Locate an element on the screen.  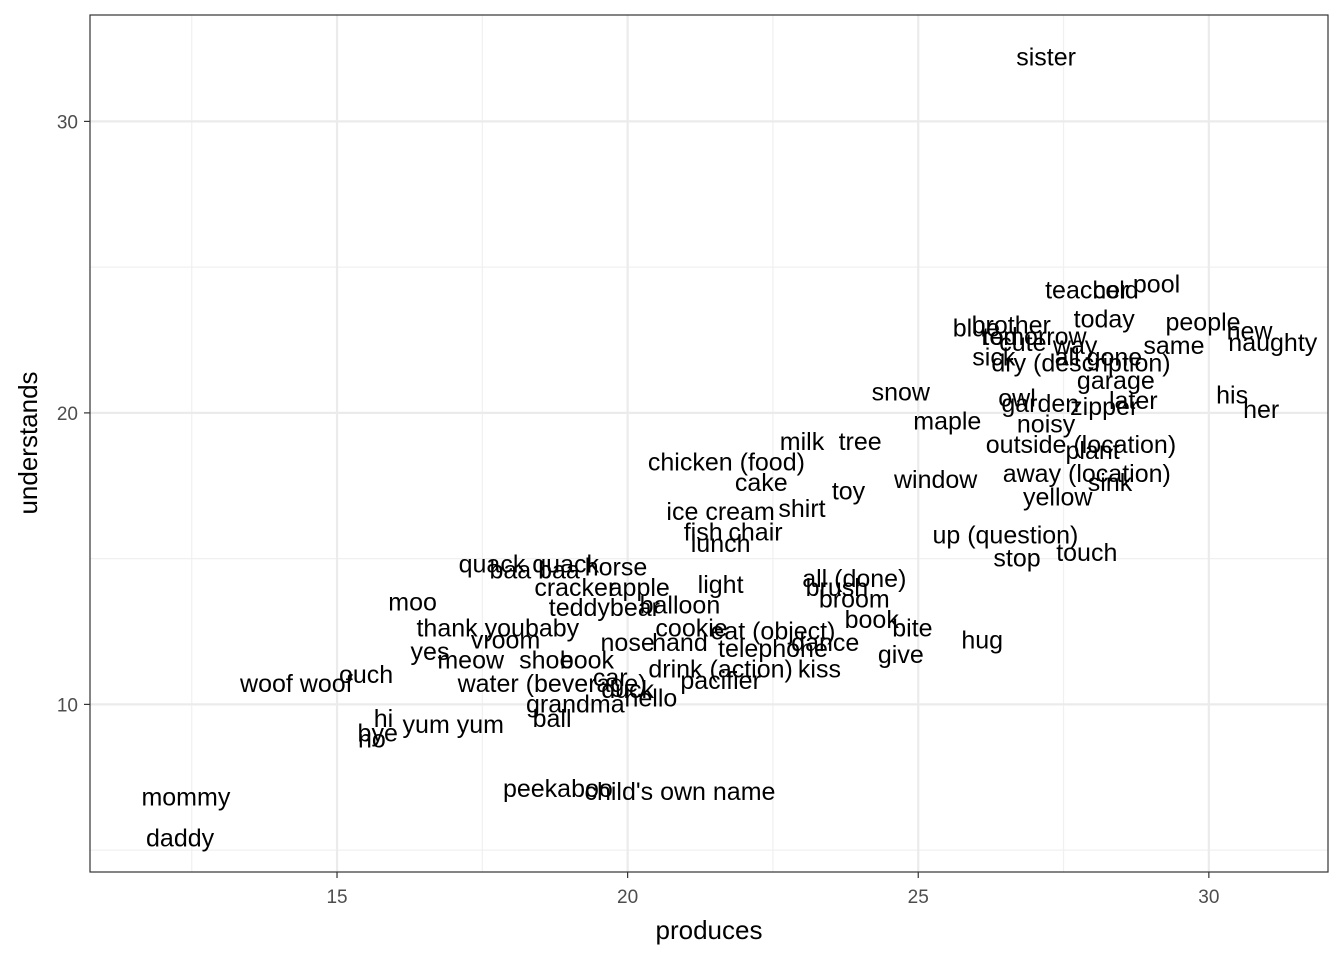
y-tick-label: 10 is located at coordinates (67, 705).